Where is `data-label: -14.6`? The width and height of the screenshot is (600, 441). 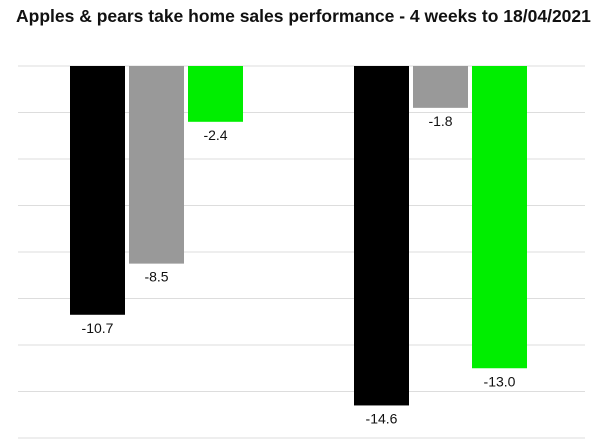
data-label: -14.6 is located at coordinates (382, 418).